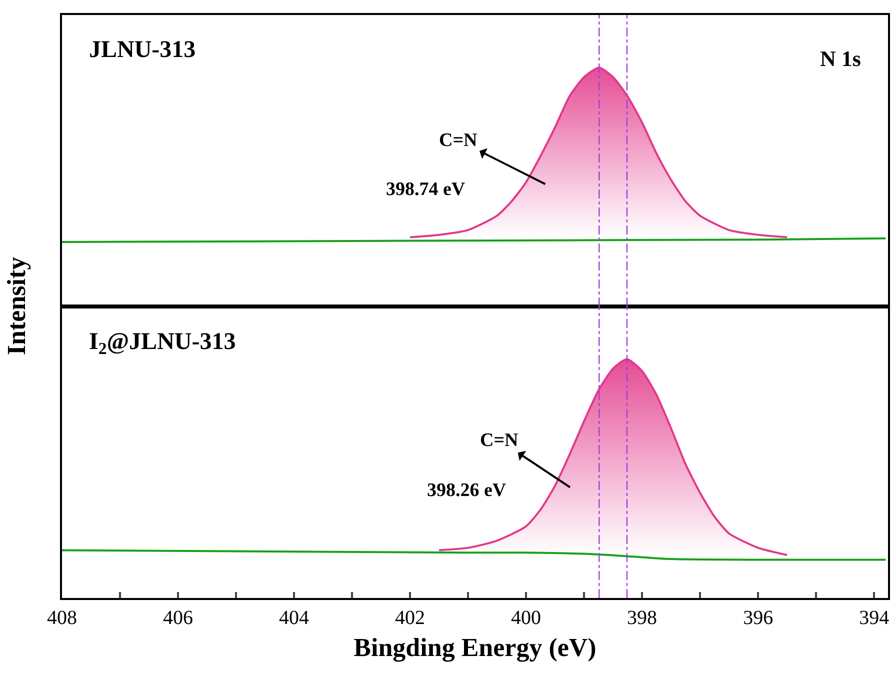  What do you see at coordinates (162, 343) in the screenshot?
I see `chart-title: I$_{2}$@JLNU-313` at bounding box center [162, 343].